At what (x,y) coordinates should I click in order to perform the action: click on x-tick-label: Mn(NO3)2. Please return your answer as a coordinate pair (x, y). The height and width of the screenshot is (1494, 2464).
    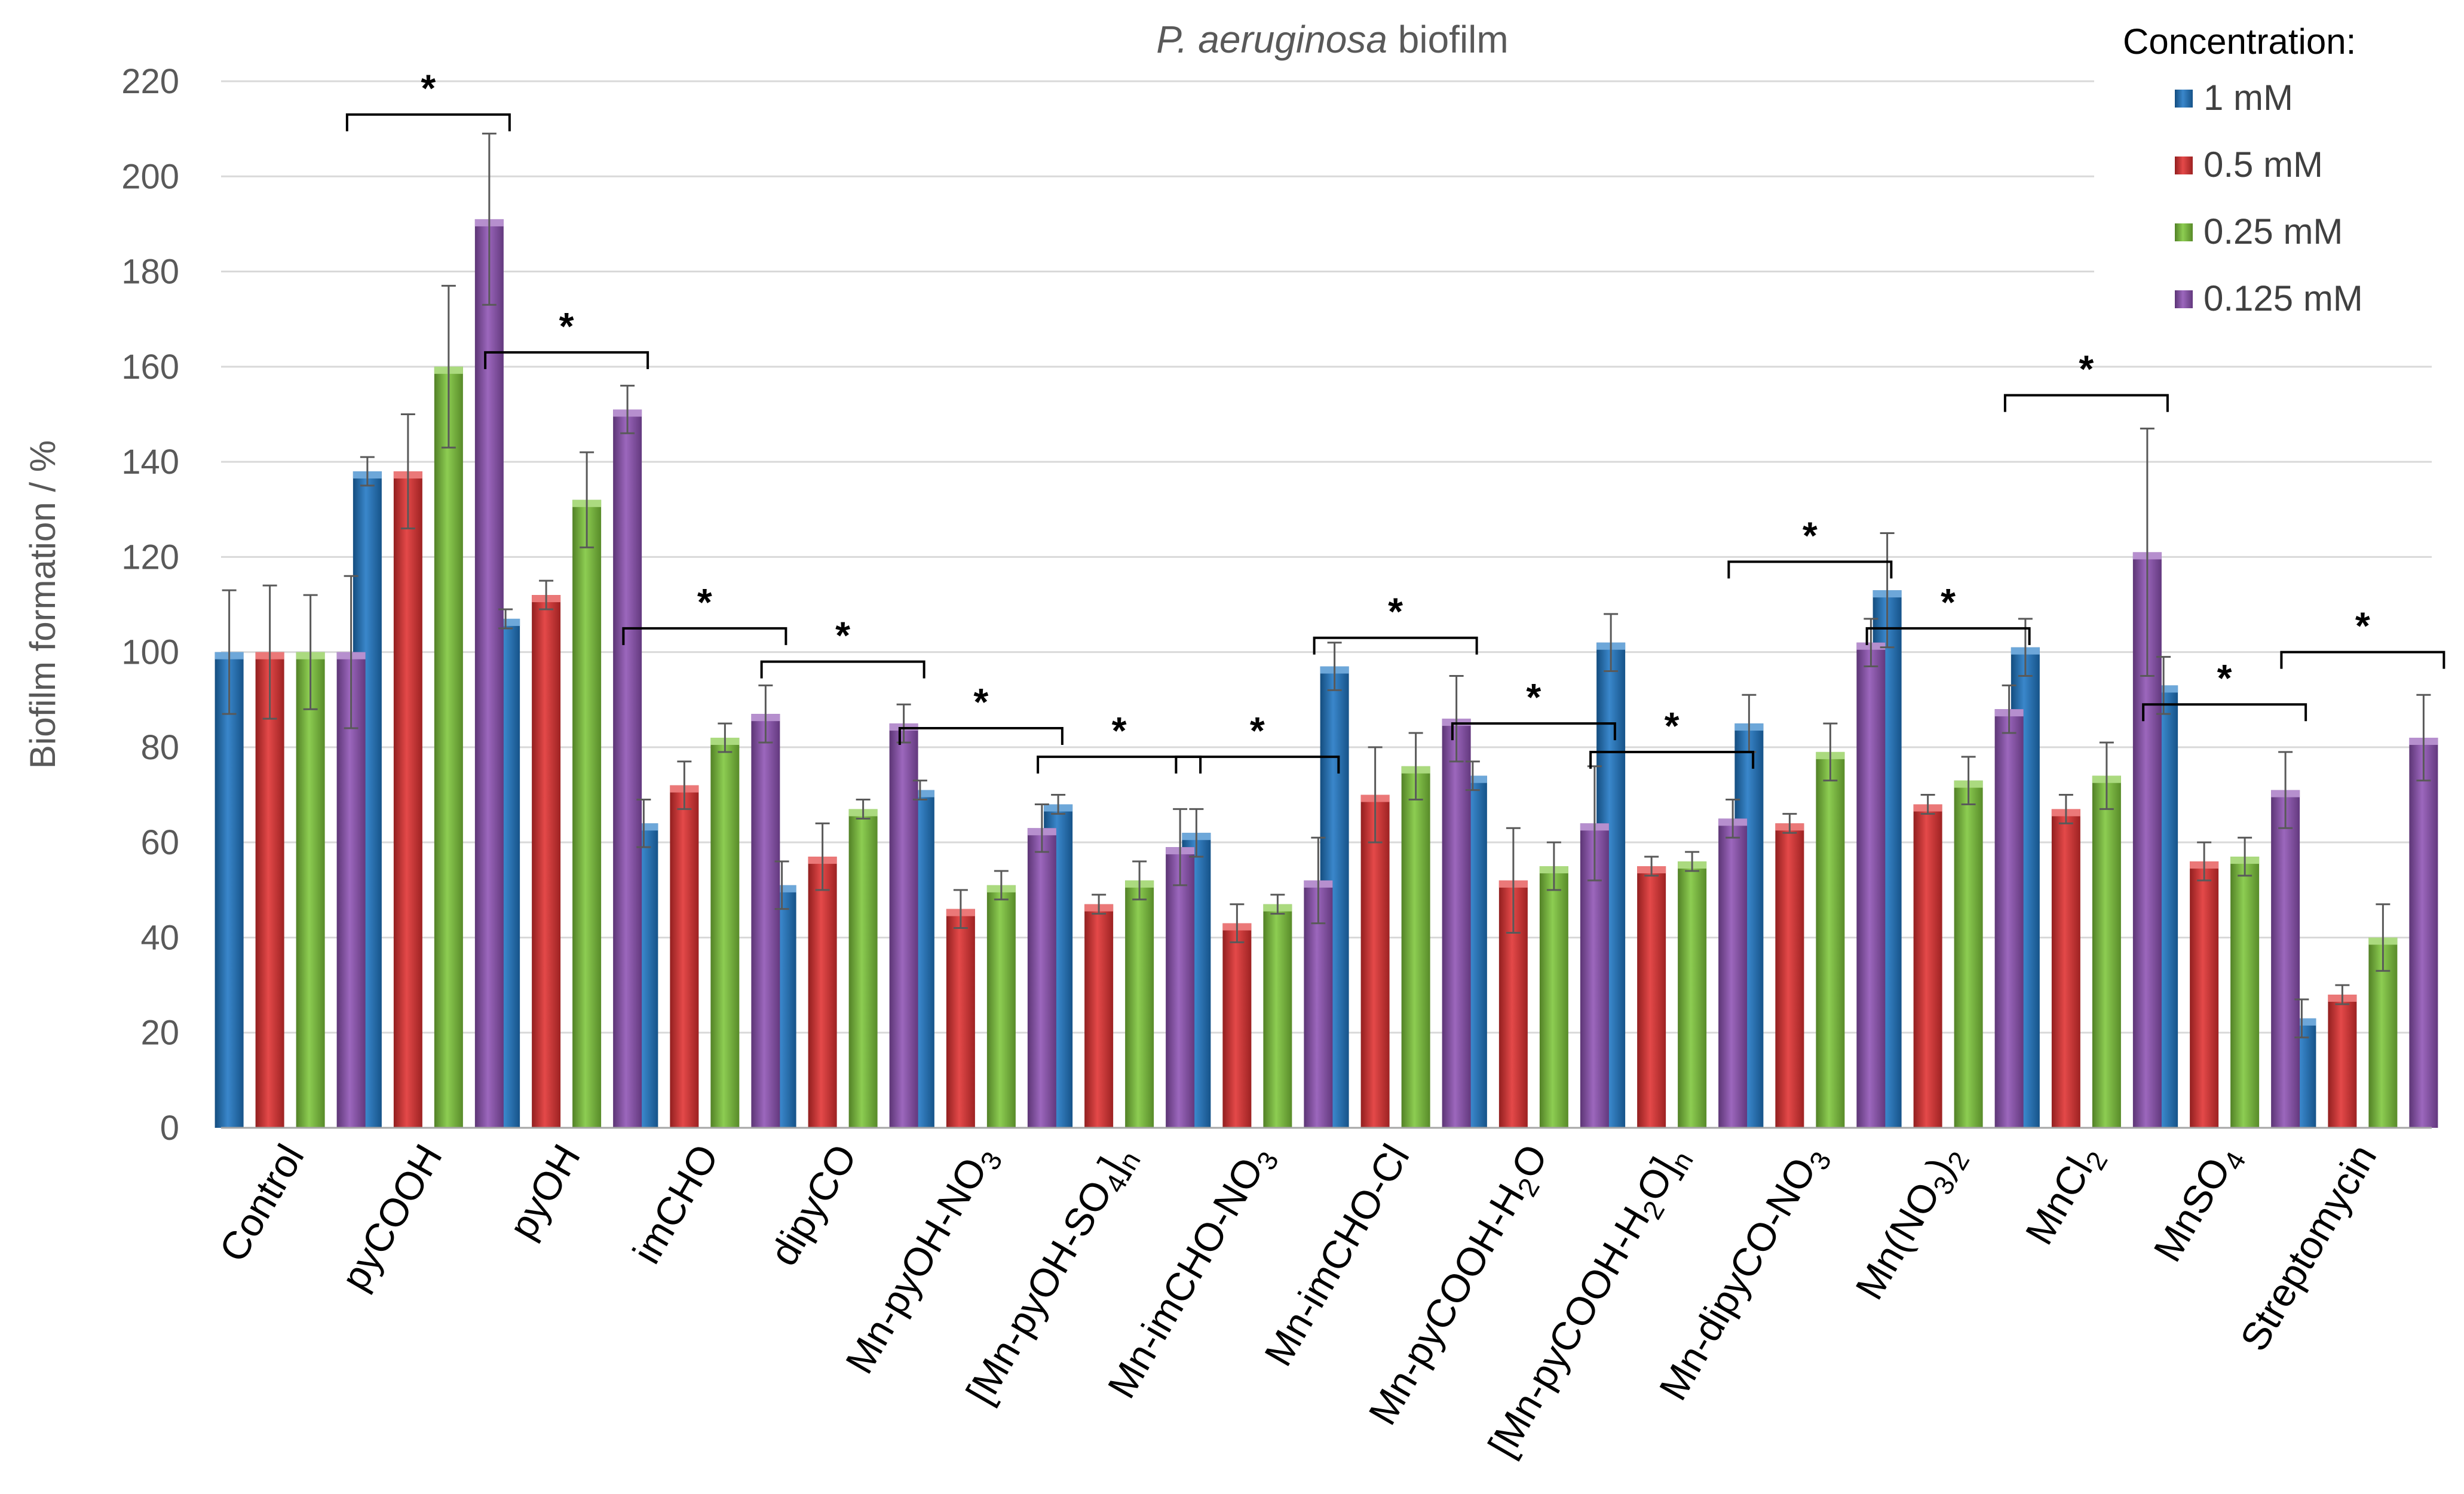
    Looking at the image, I should click on (1911, 1223).